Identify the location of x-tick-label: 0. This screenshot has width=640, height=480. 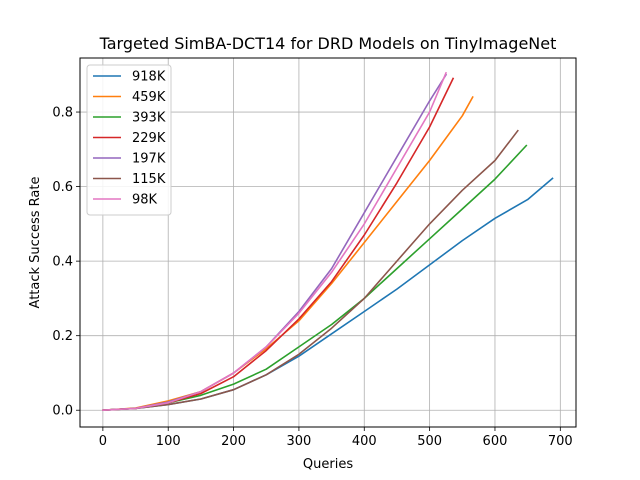
(103, 441).